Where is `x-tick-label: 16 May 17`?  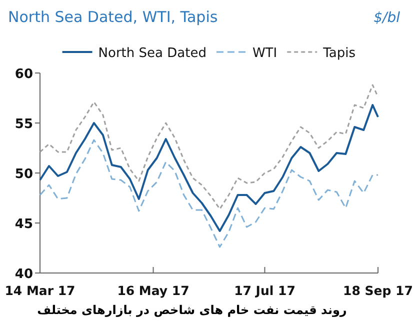
x-tick-label: 16 May 17 is located at coordinates (153, 290).